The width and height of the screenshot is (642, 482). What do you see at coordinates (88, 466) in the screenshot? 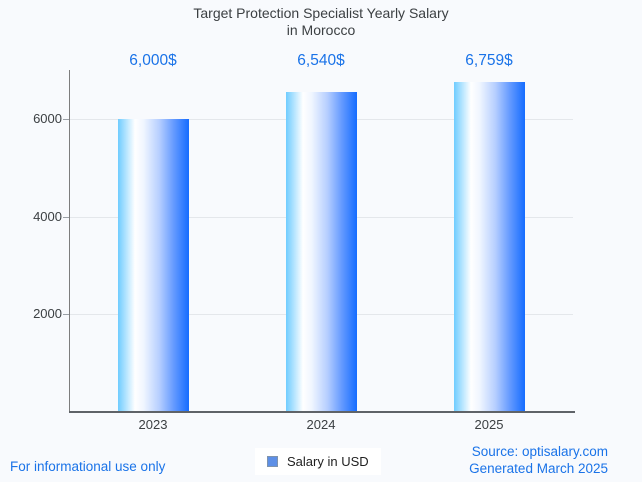
I see `disclaimer-text: For informational use only` at bounding box center [88, 466].